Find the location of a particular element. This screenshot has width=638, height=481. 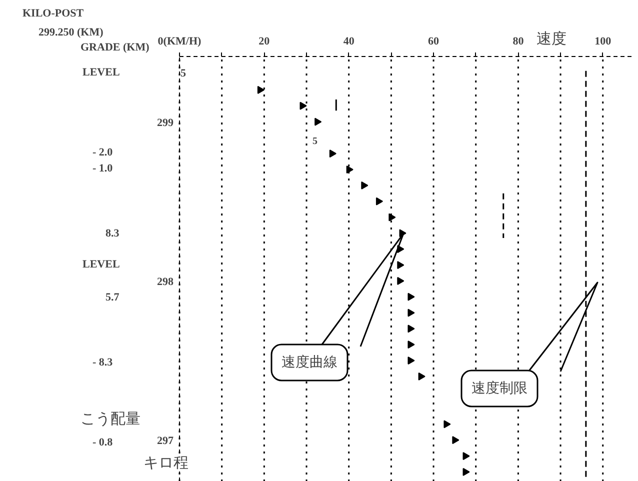

x-tick-label: 60 is located at coordinates (434, 42).